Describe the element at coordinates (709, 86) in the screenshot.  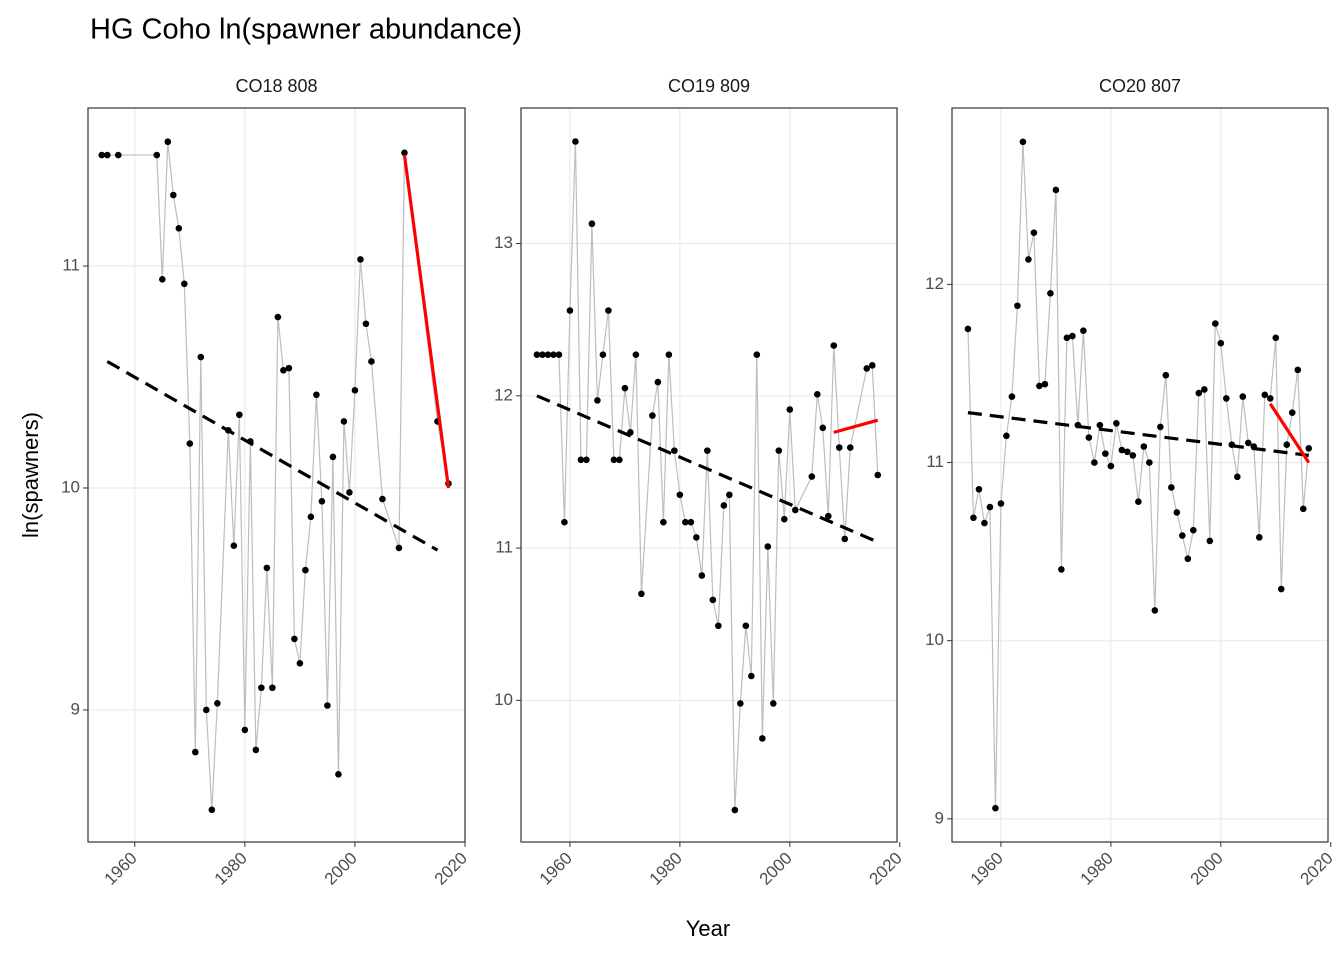
I see `panel-strip-label: CO19 809` at that location.